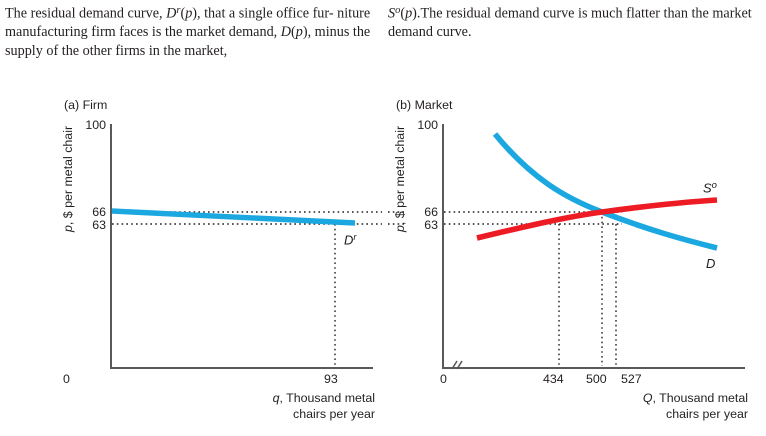  Describe the element at coordinates (605, 191) in the screenshot. I see `curve-market-demand-d` at that location.